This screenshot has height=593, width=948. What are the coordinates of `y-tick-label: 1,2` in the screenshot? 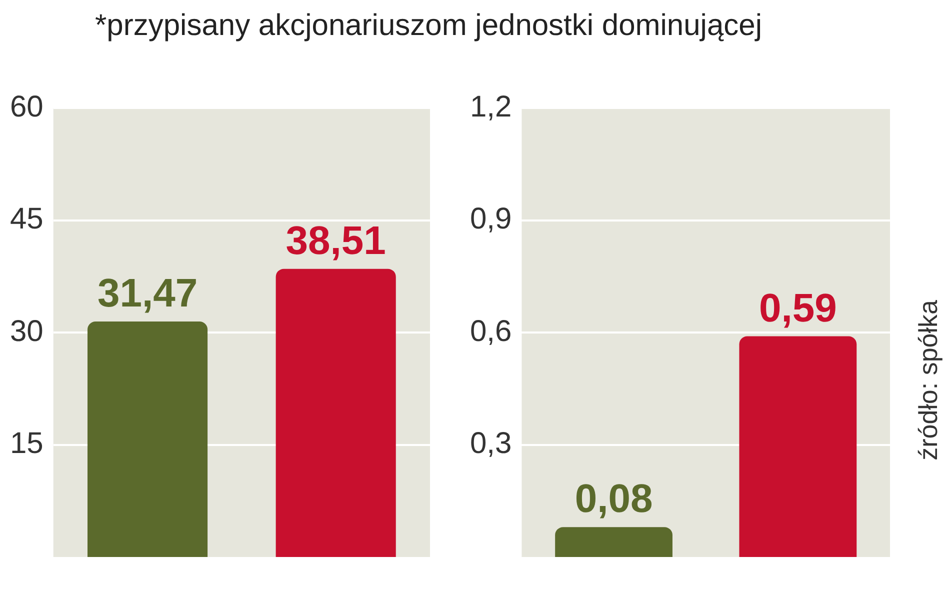 It's located at (491, 107).